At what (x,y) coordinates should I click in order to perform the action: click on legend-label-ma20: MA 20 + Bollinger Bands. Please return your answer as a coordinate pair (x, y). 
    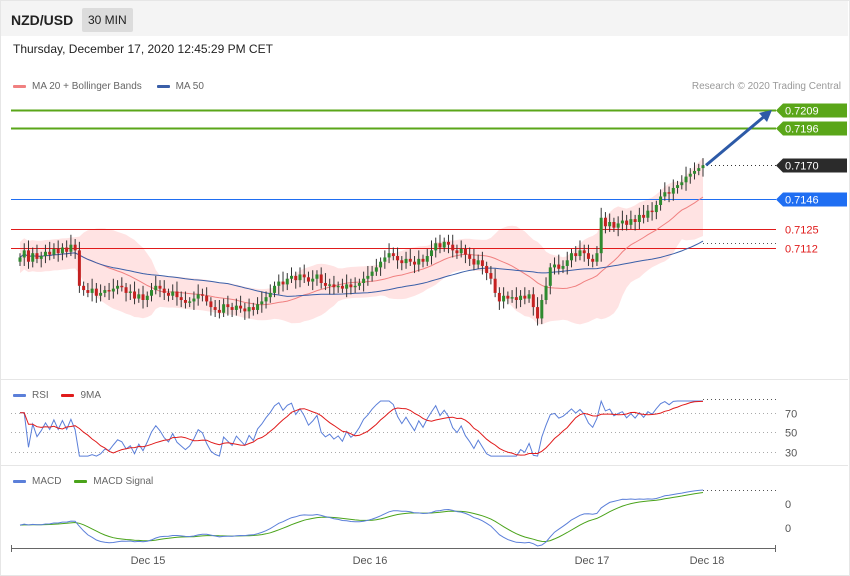
    Looking at the image, I should click on (87, 86).